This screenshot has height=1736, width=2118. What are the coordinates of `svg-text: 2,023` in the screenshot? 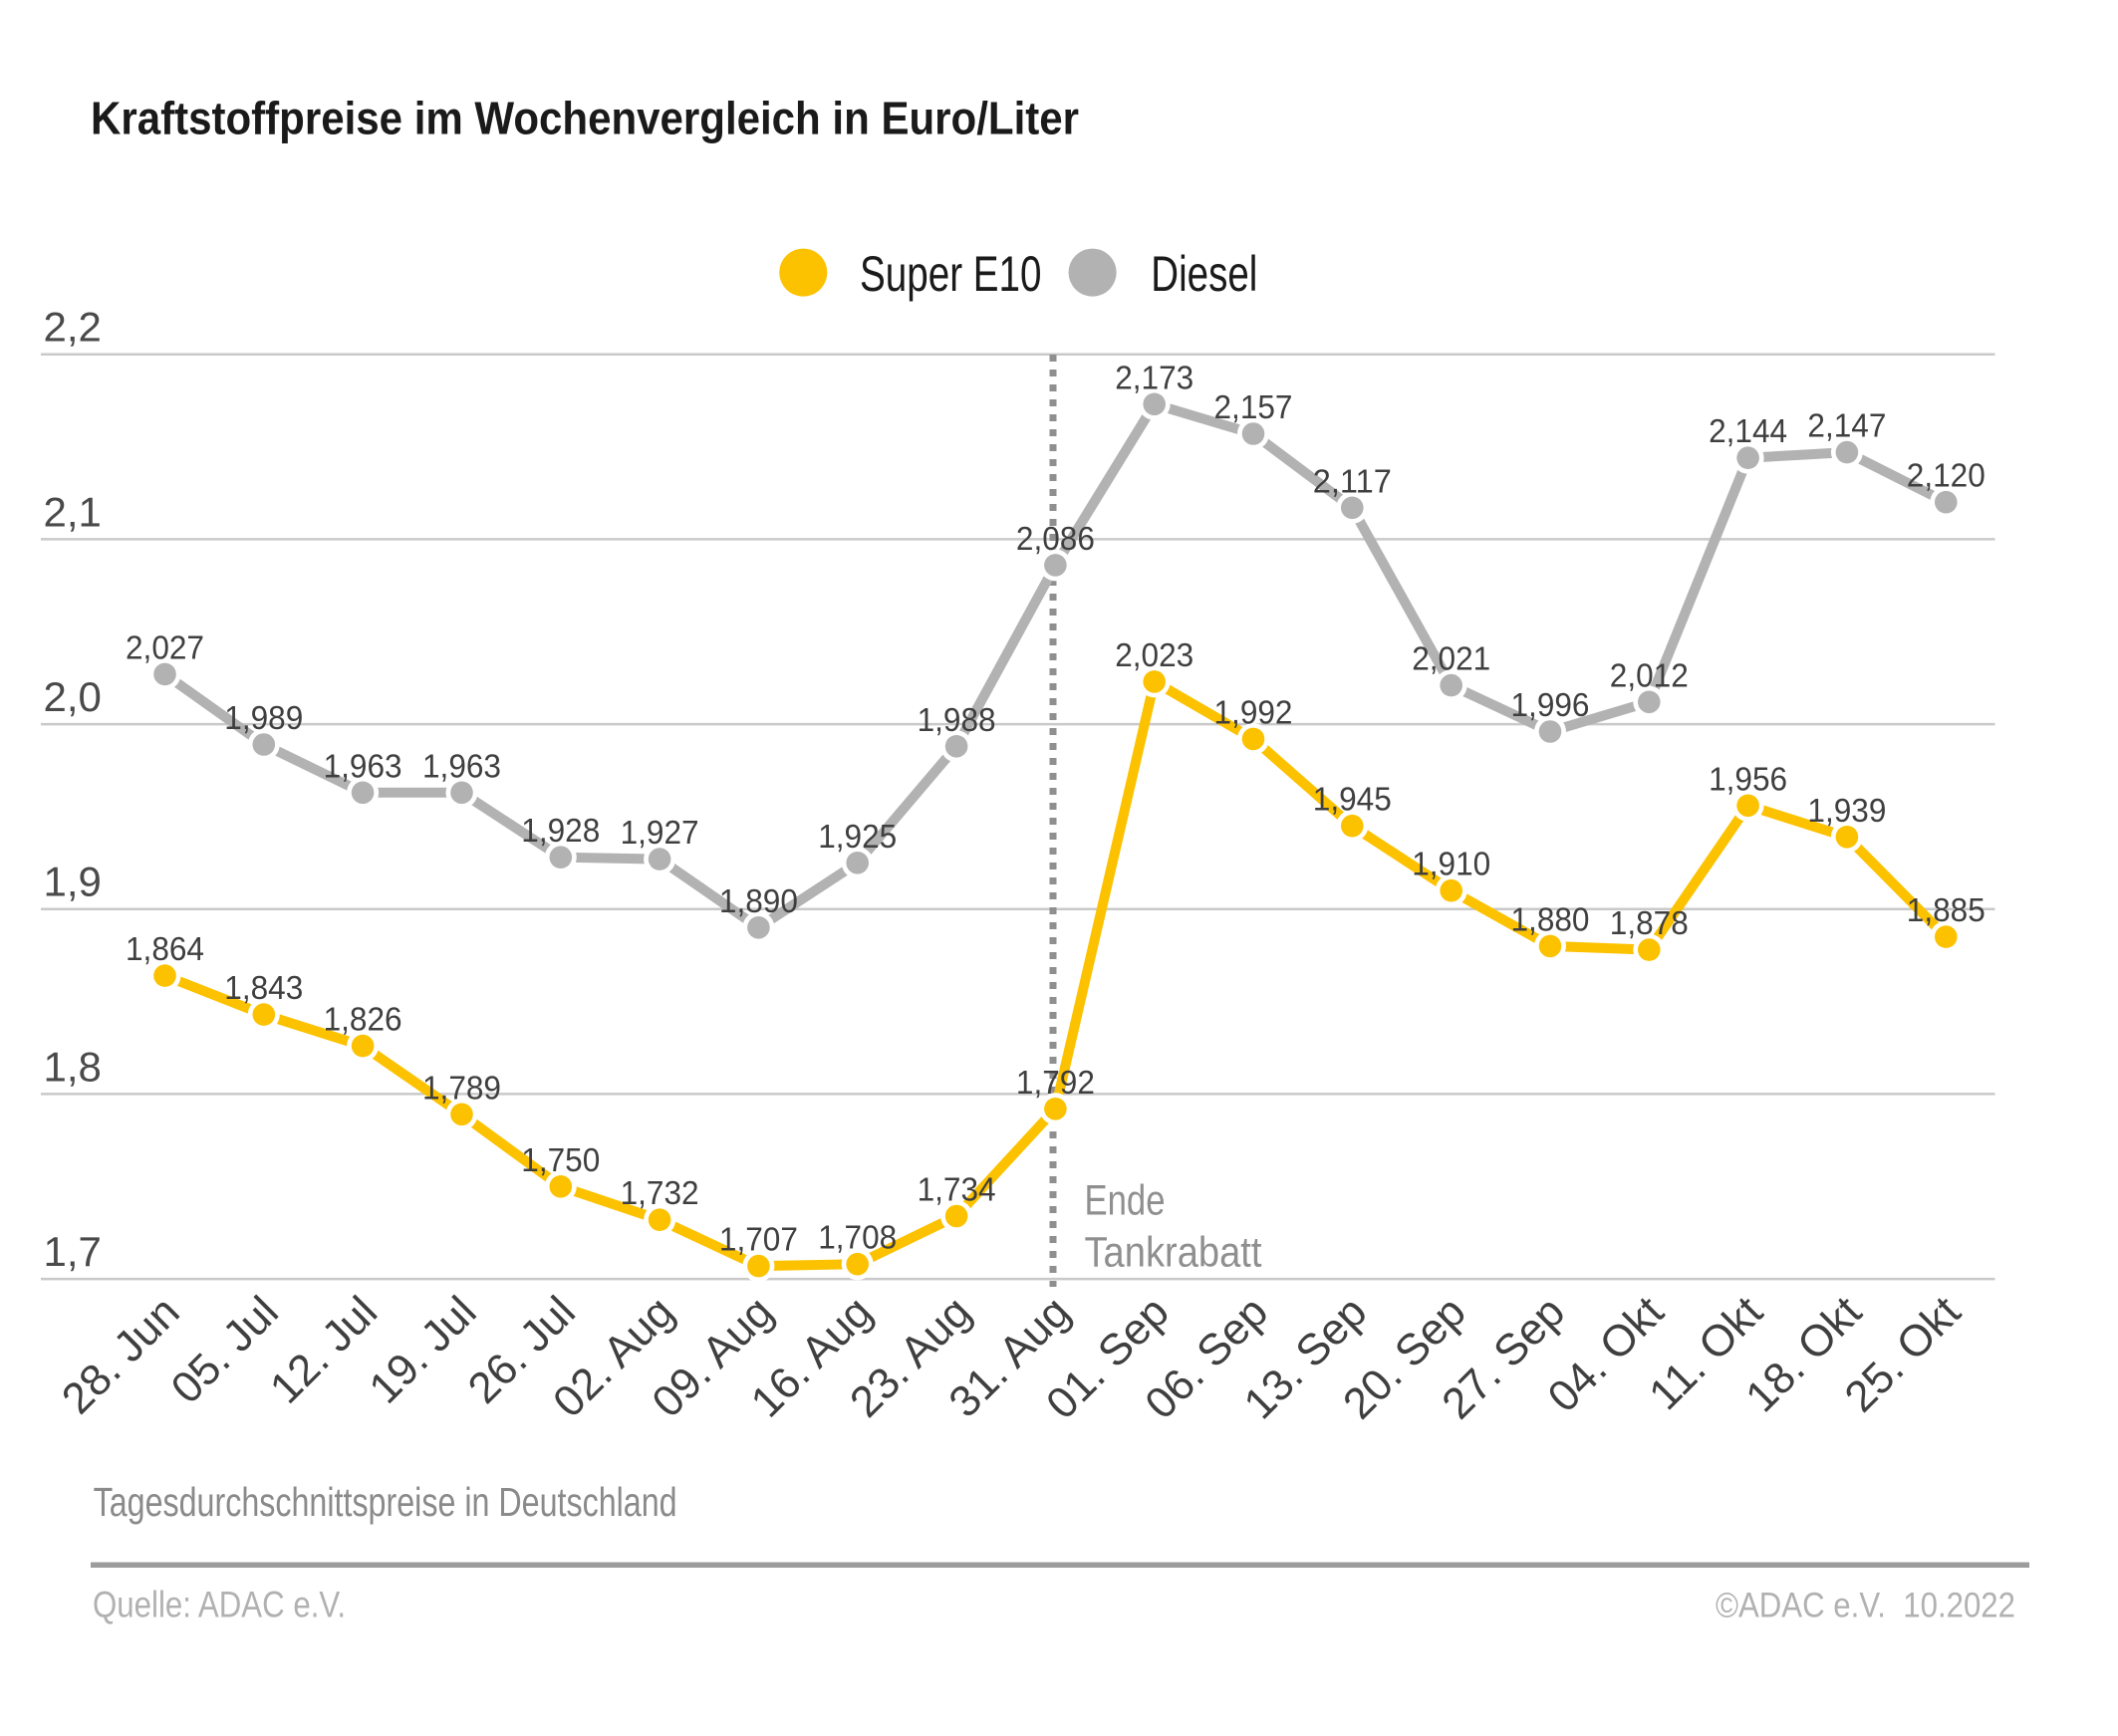 It's located at (1154, 655).